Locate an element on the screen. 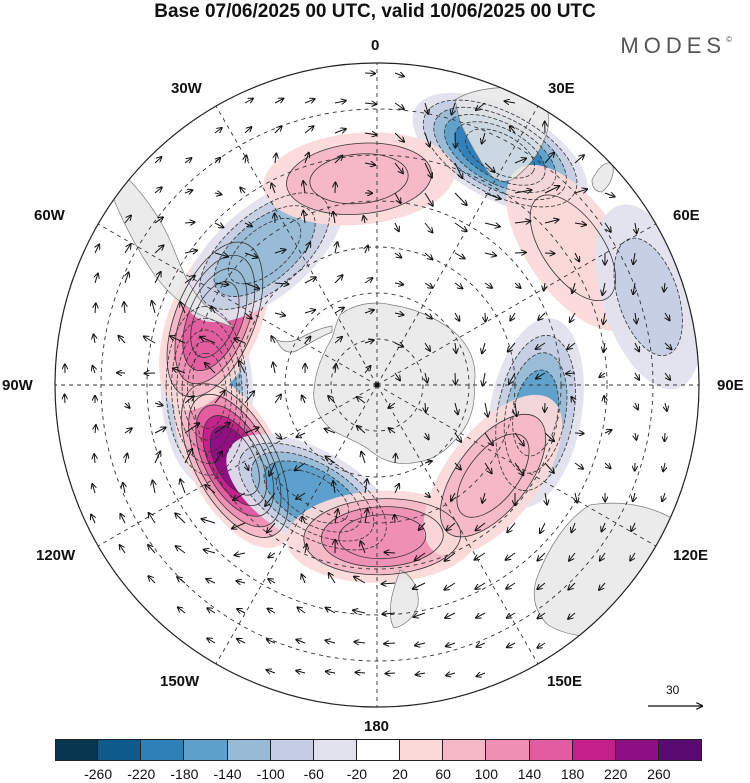 The image size is (750, 783). lon-label-0: 0 is located at coordinates (375, 45).